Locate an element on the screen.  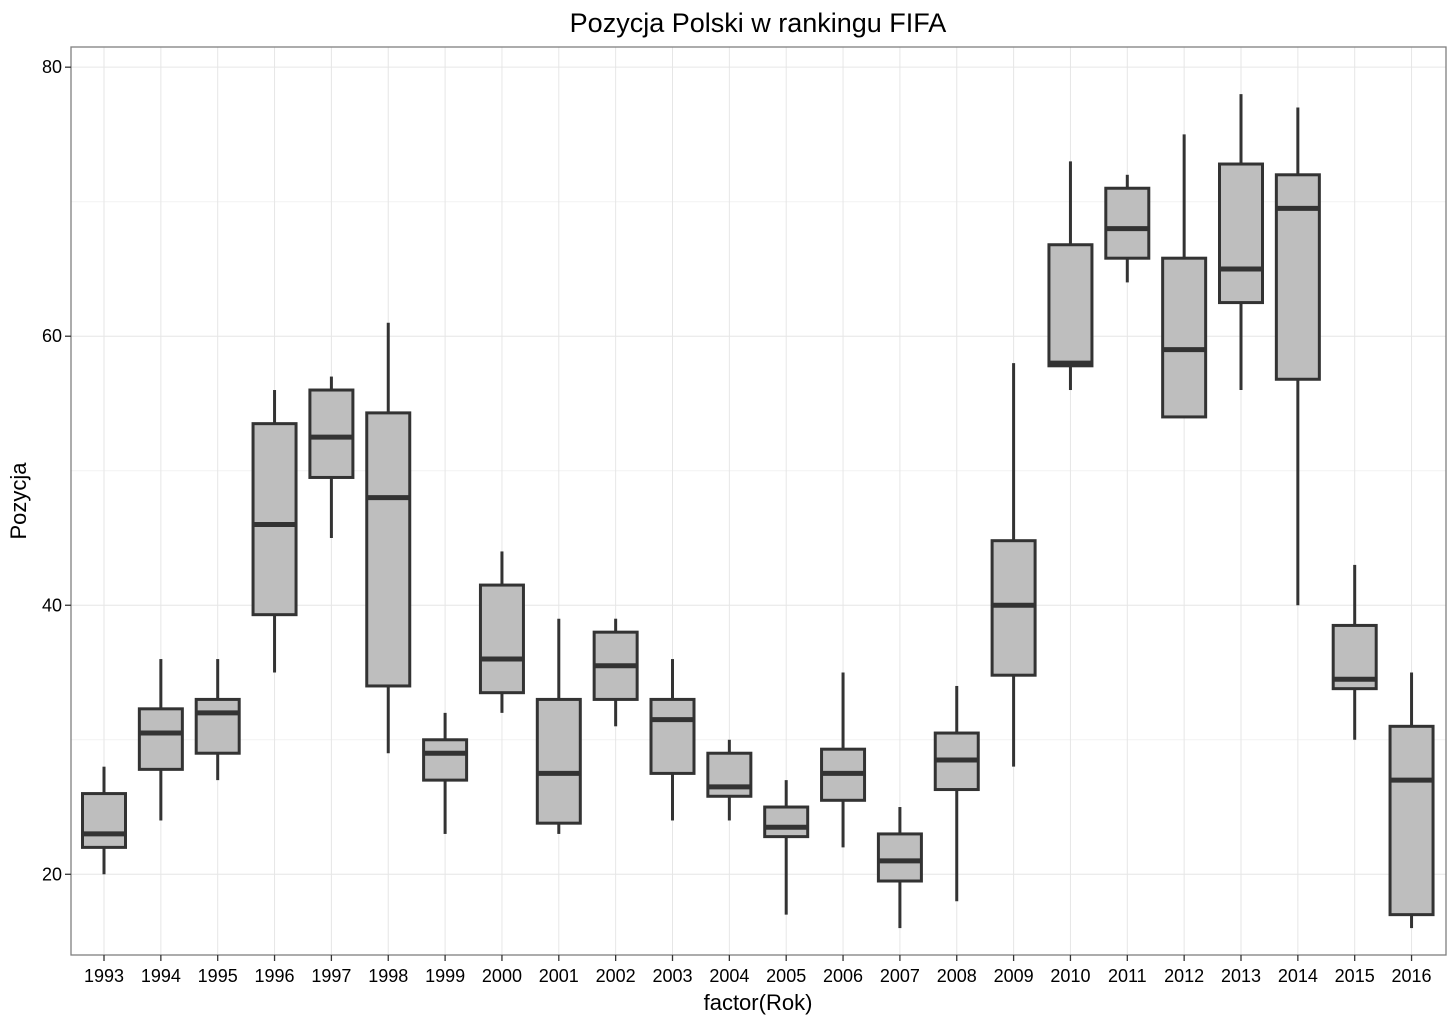
x-tick-label: 2005 is located at coordinates (786, 976).